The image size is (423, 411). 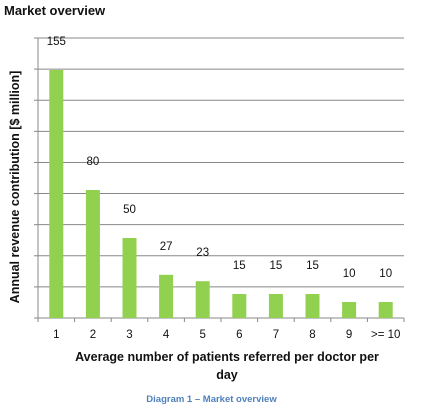 What do you see at coordinates (239, 335) in the screenshot?
I see `x-tick-label: 6` at bounding box center [239, 335].